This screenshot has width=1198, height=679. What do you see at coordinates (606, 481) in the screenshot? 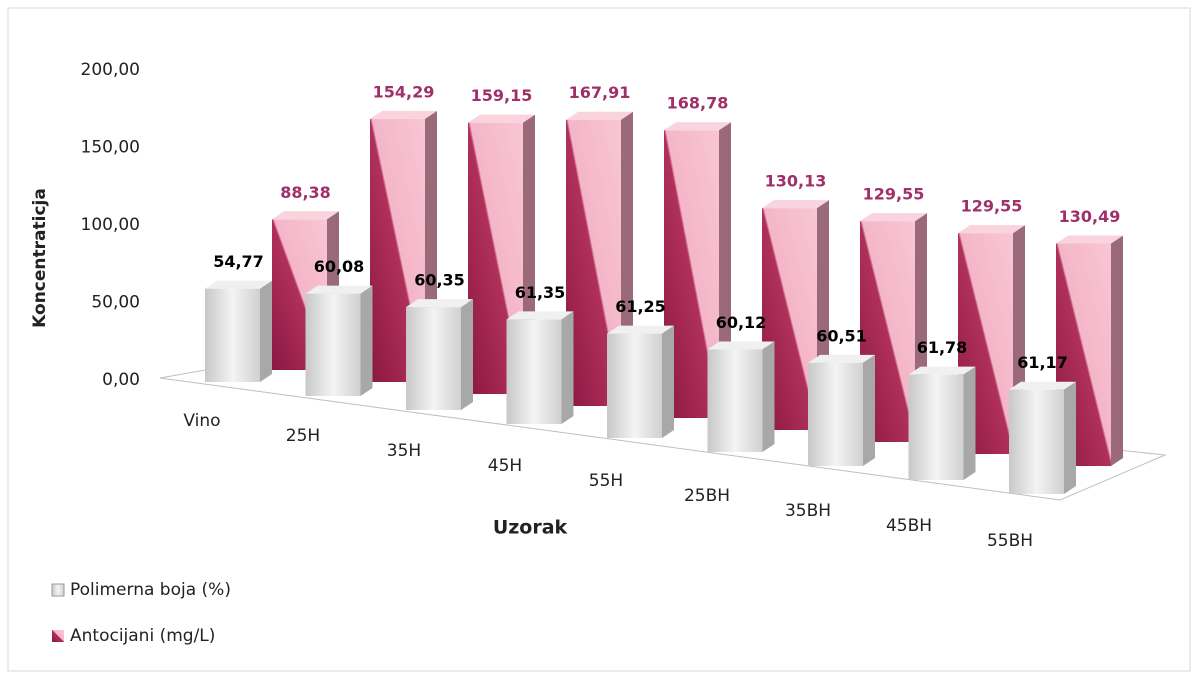
I see `x-tick-label: 55H` at bounding box center [606, 481].